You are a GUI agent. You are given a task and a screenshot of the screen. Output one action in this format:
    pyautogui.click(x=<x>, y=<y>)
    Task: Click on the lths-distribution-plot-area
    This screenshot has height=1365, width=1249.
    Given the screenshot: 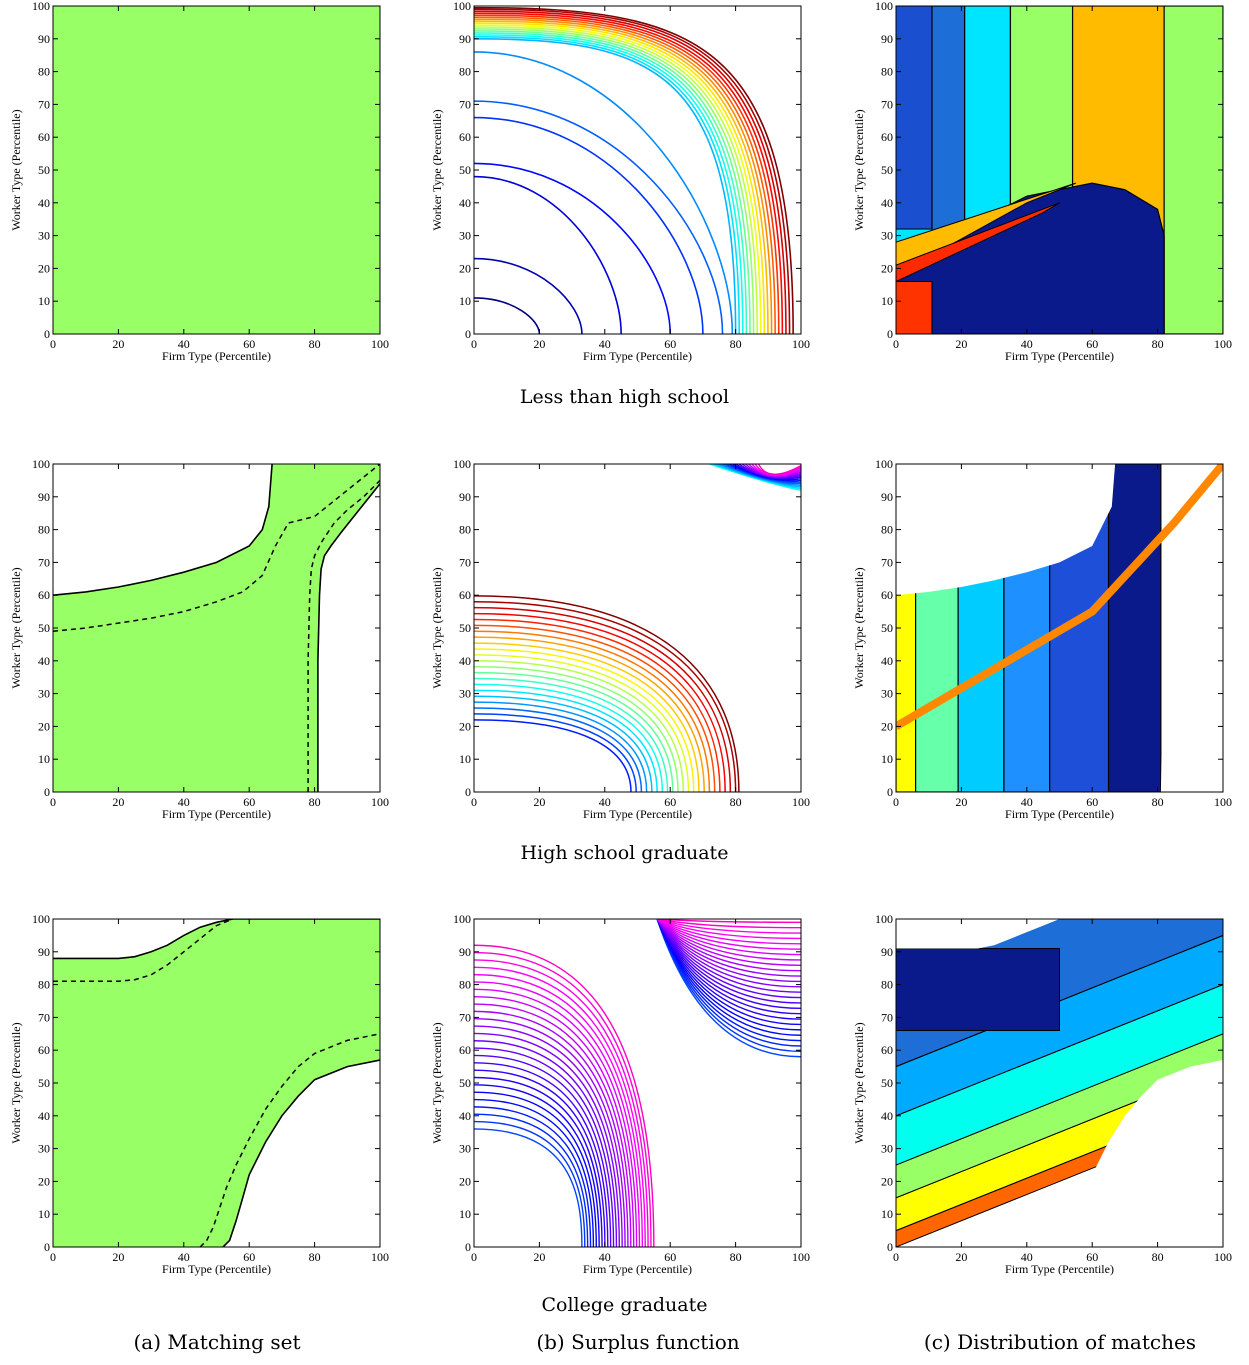 What is the action you would take?
    pyautogui.click(x=1059, y=170)
    